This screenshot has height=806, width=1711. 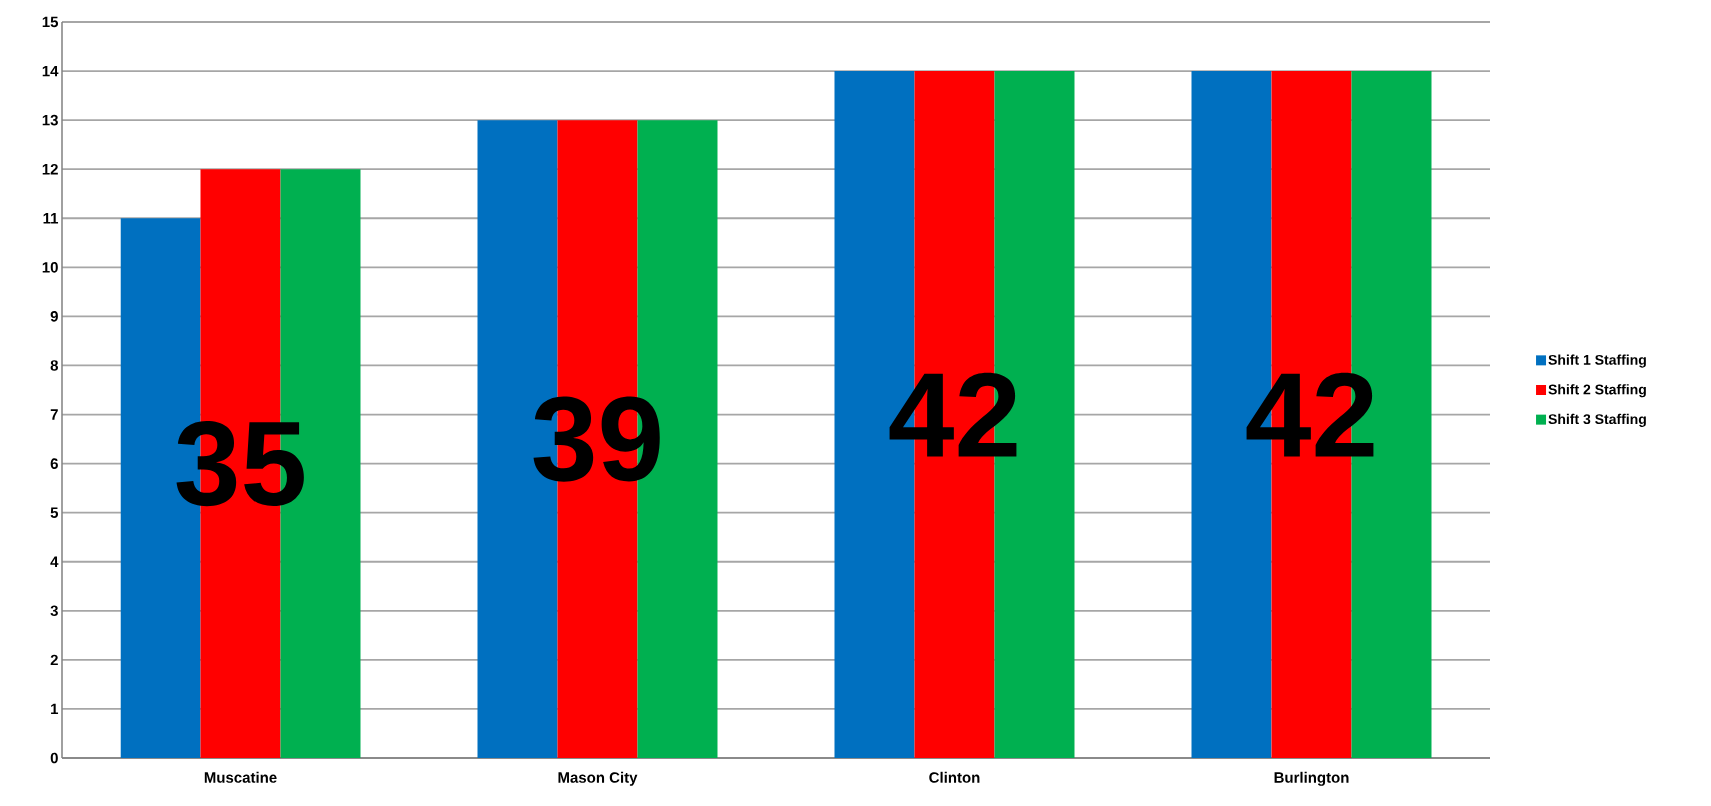 What do you see at coordinates (50, 22) in the screenshot?
I see `y-tick-label: 15` at bounding box center [50, 22].